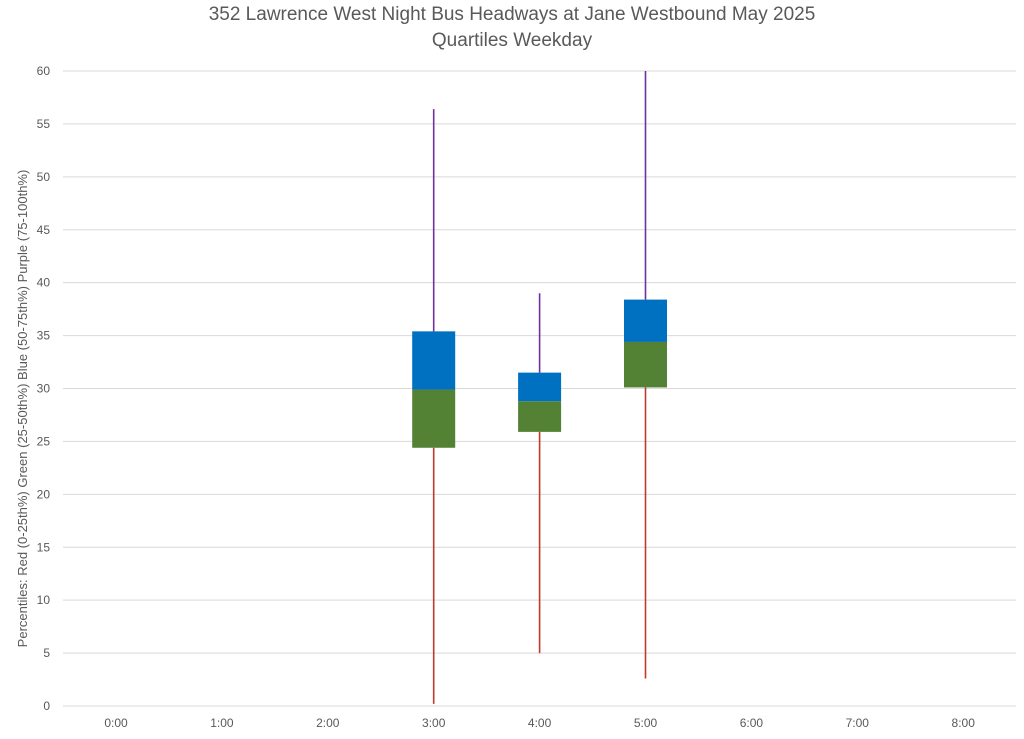 The height and width of the screenshot is (739, 1024). Describe the element at coordinates (752, 723) in the screenshot. I see `x-tick-label: 6:00` at that location.